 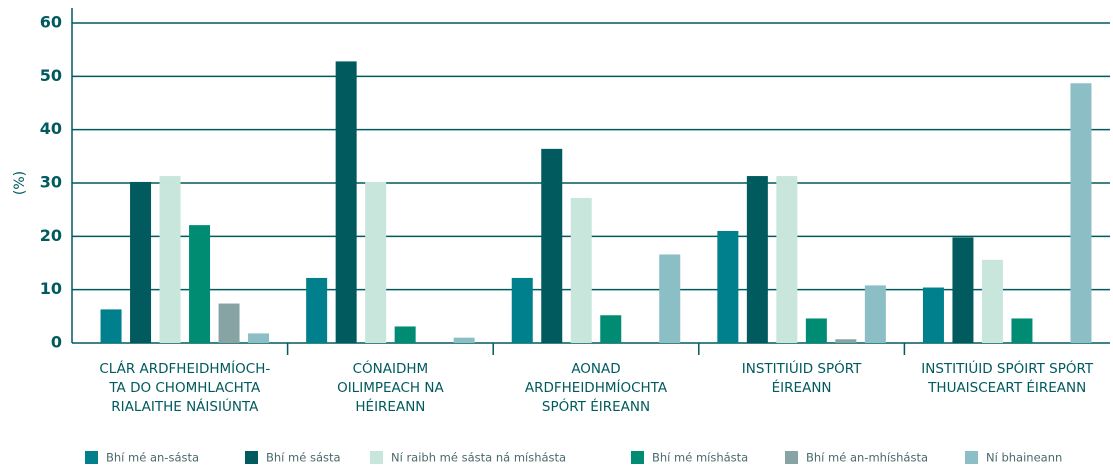 I want to click on x-tick-label: CLÁR ARDFHEIDHMÍOCH-, so click(x=184, y=368).